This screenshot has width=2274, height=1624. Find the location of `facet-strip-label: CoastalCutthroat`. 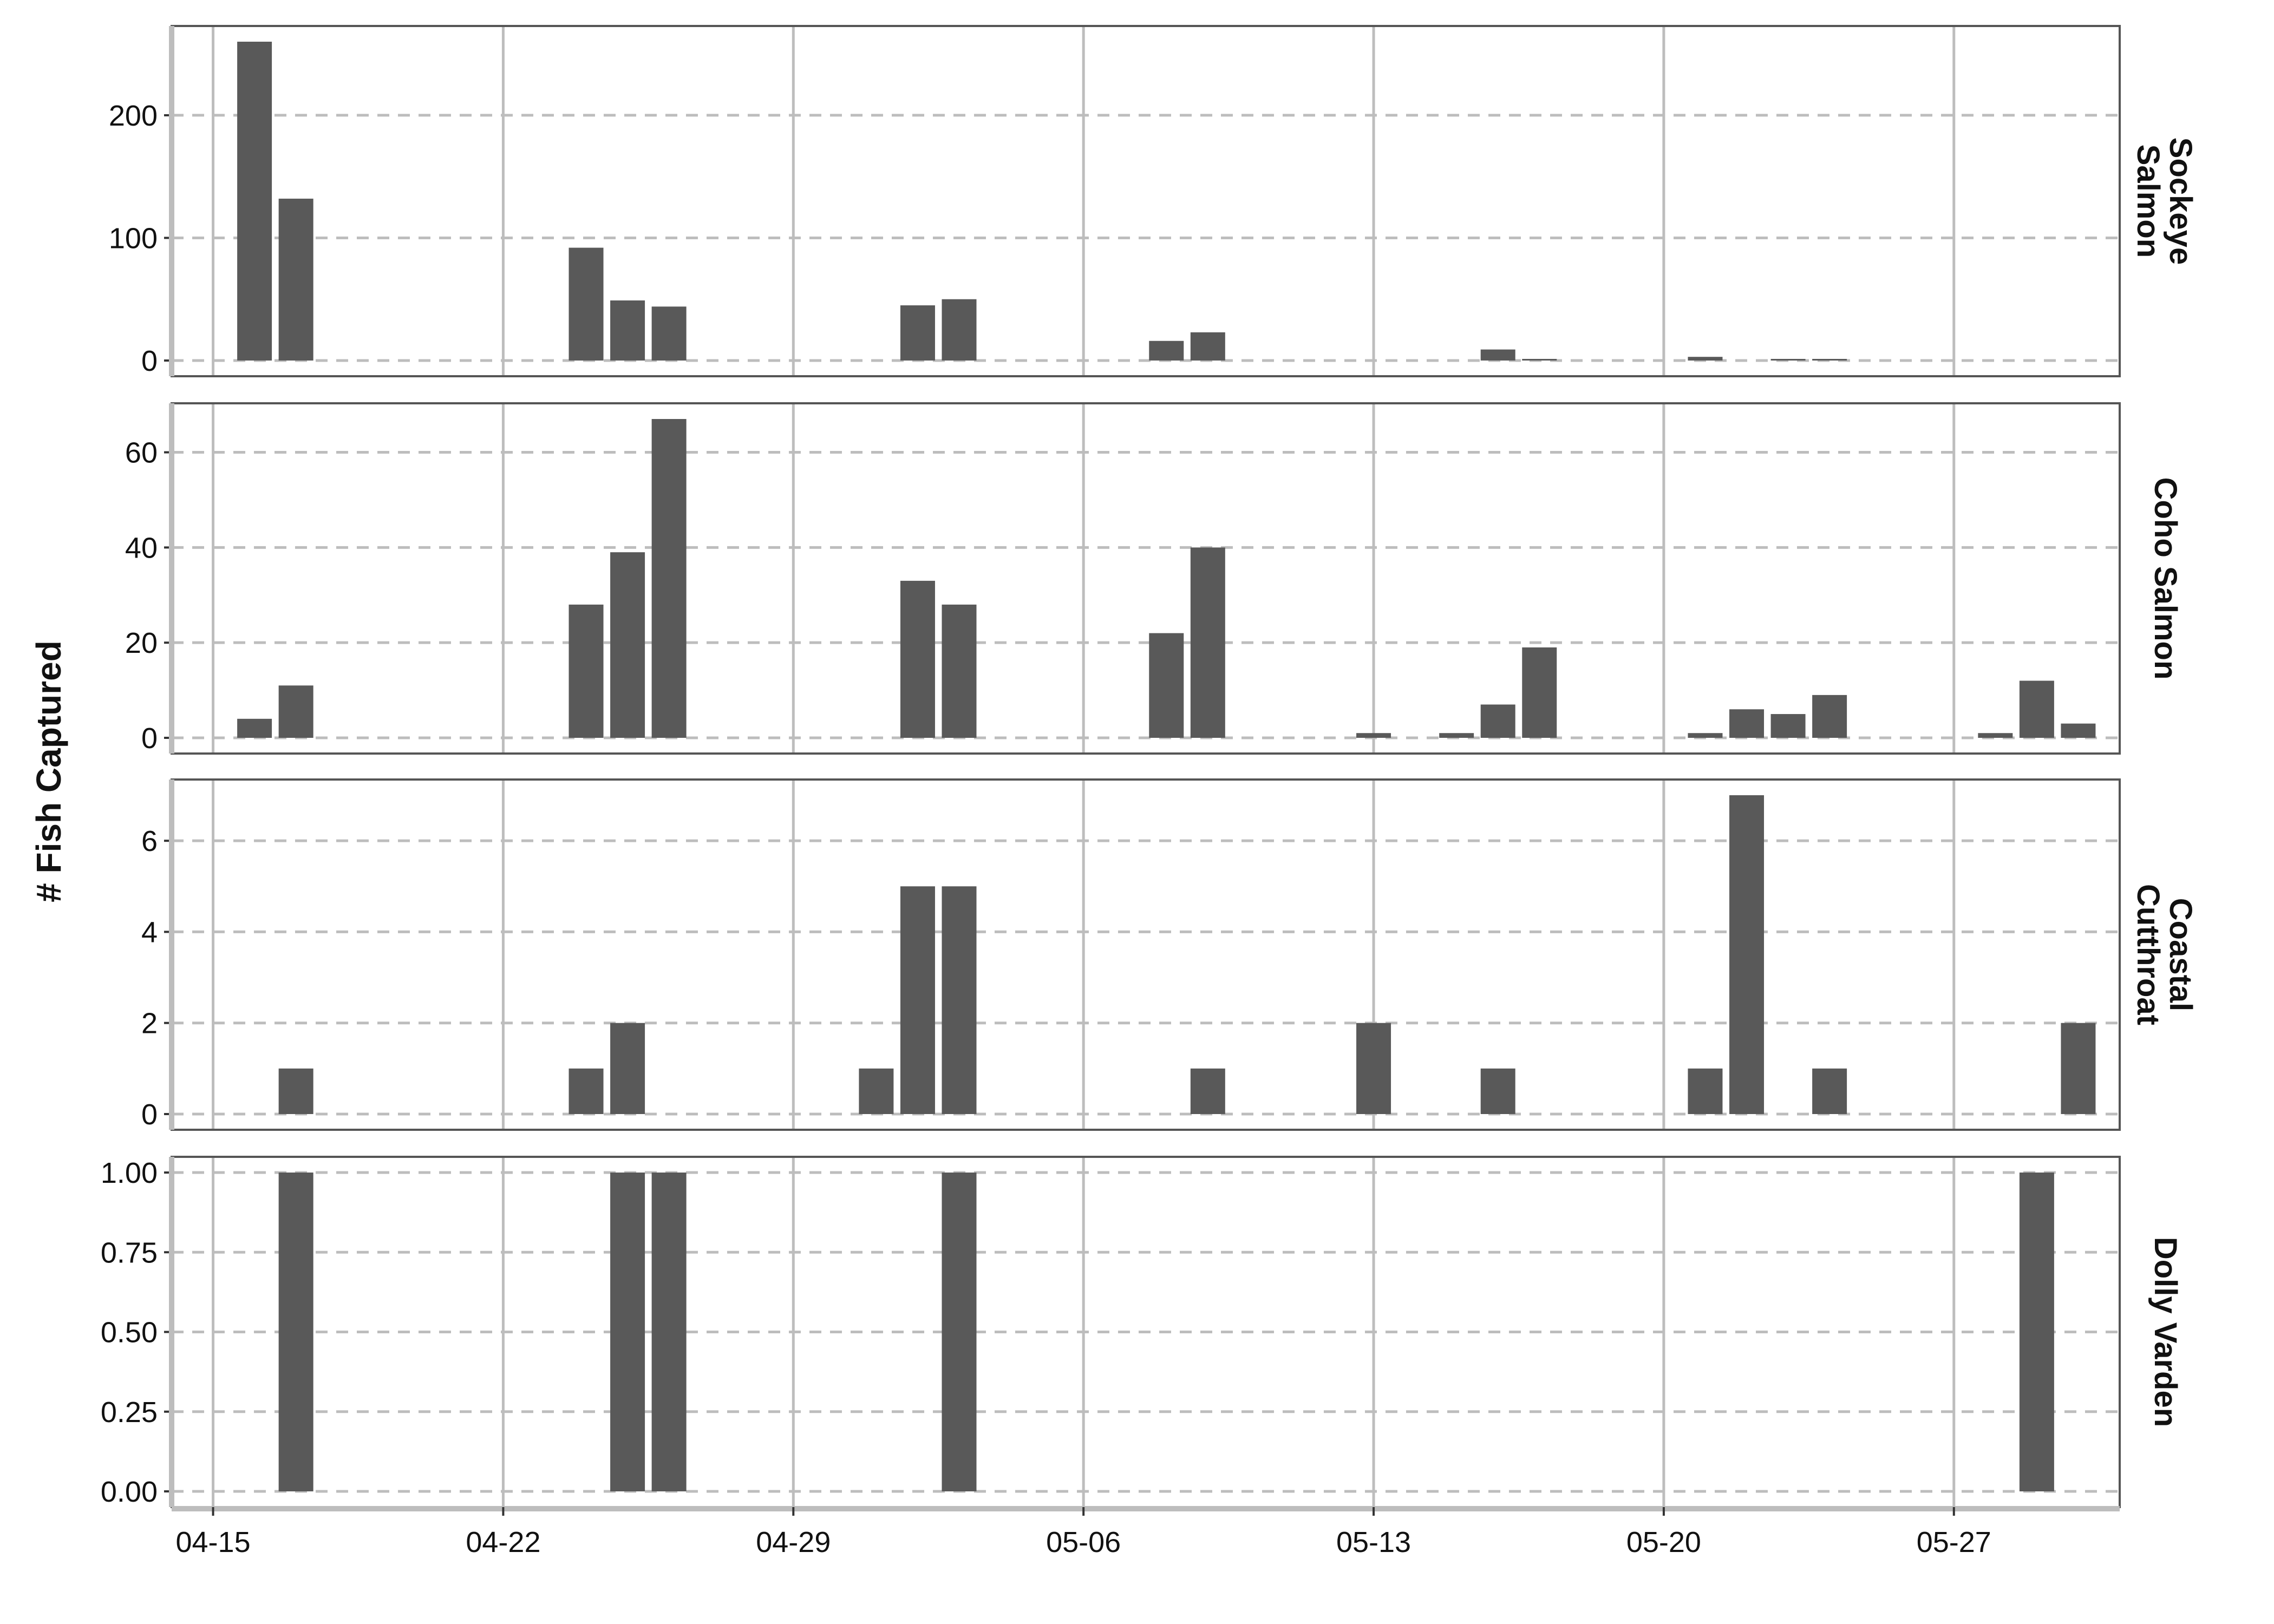

facet-strip-label: CoastalCutthroat is located at coordinates (2164, 954).